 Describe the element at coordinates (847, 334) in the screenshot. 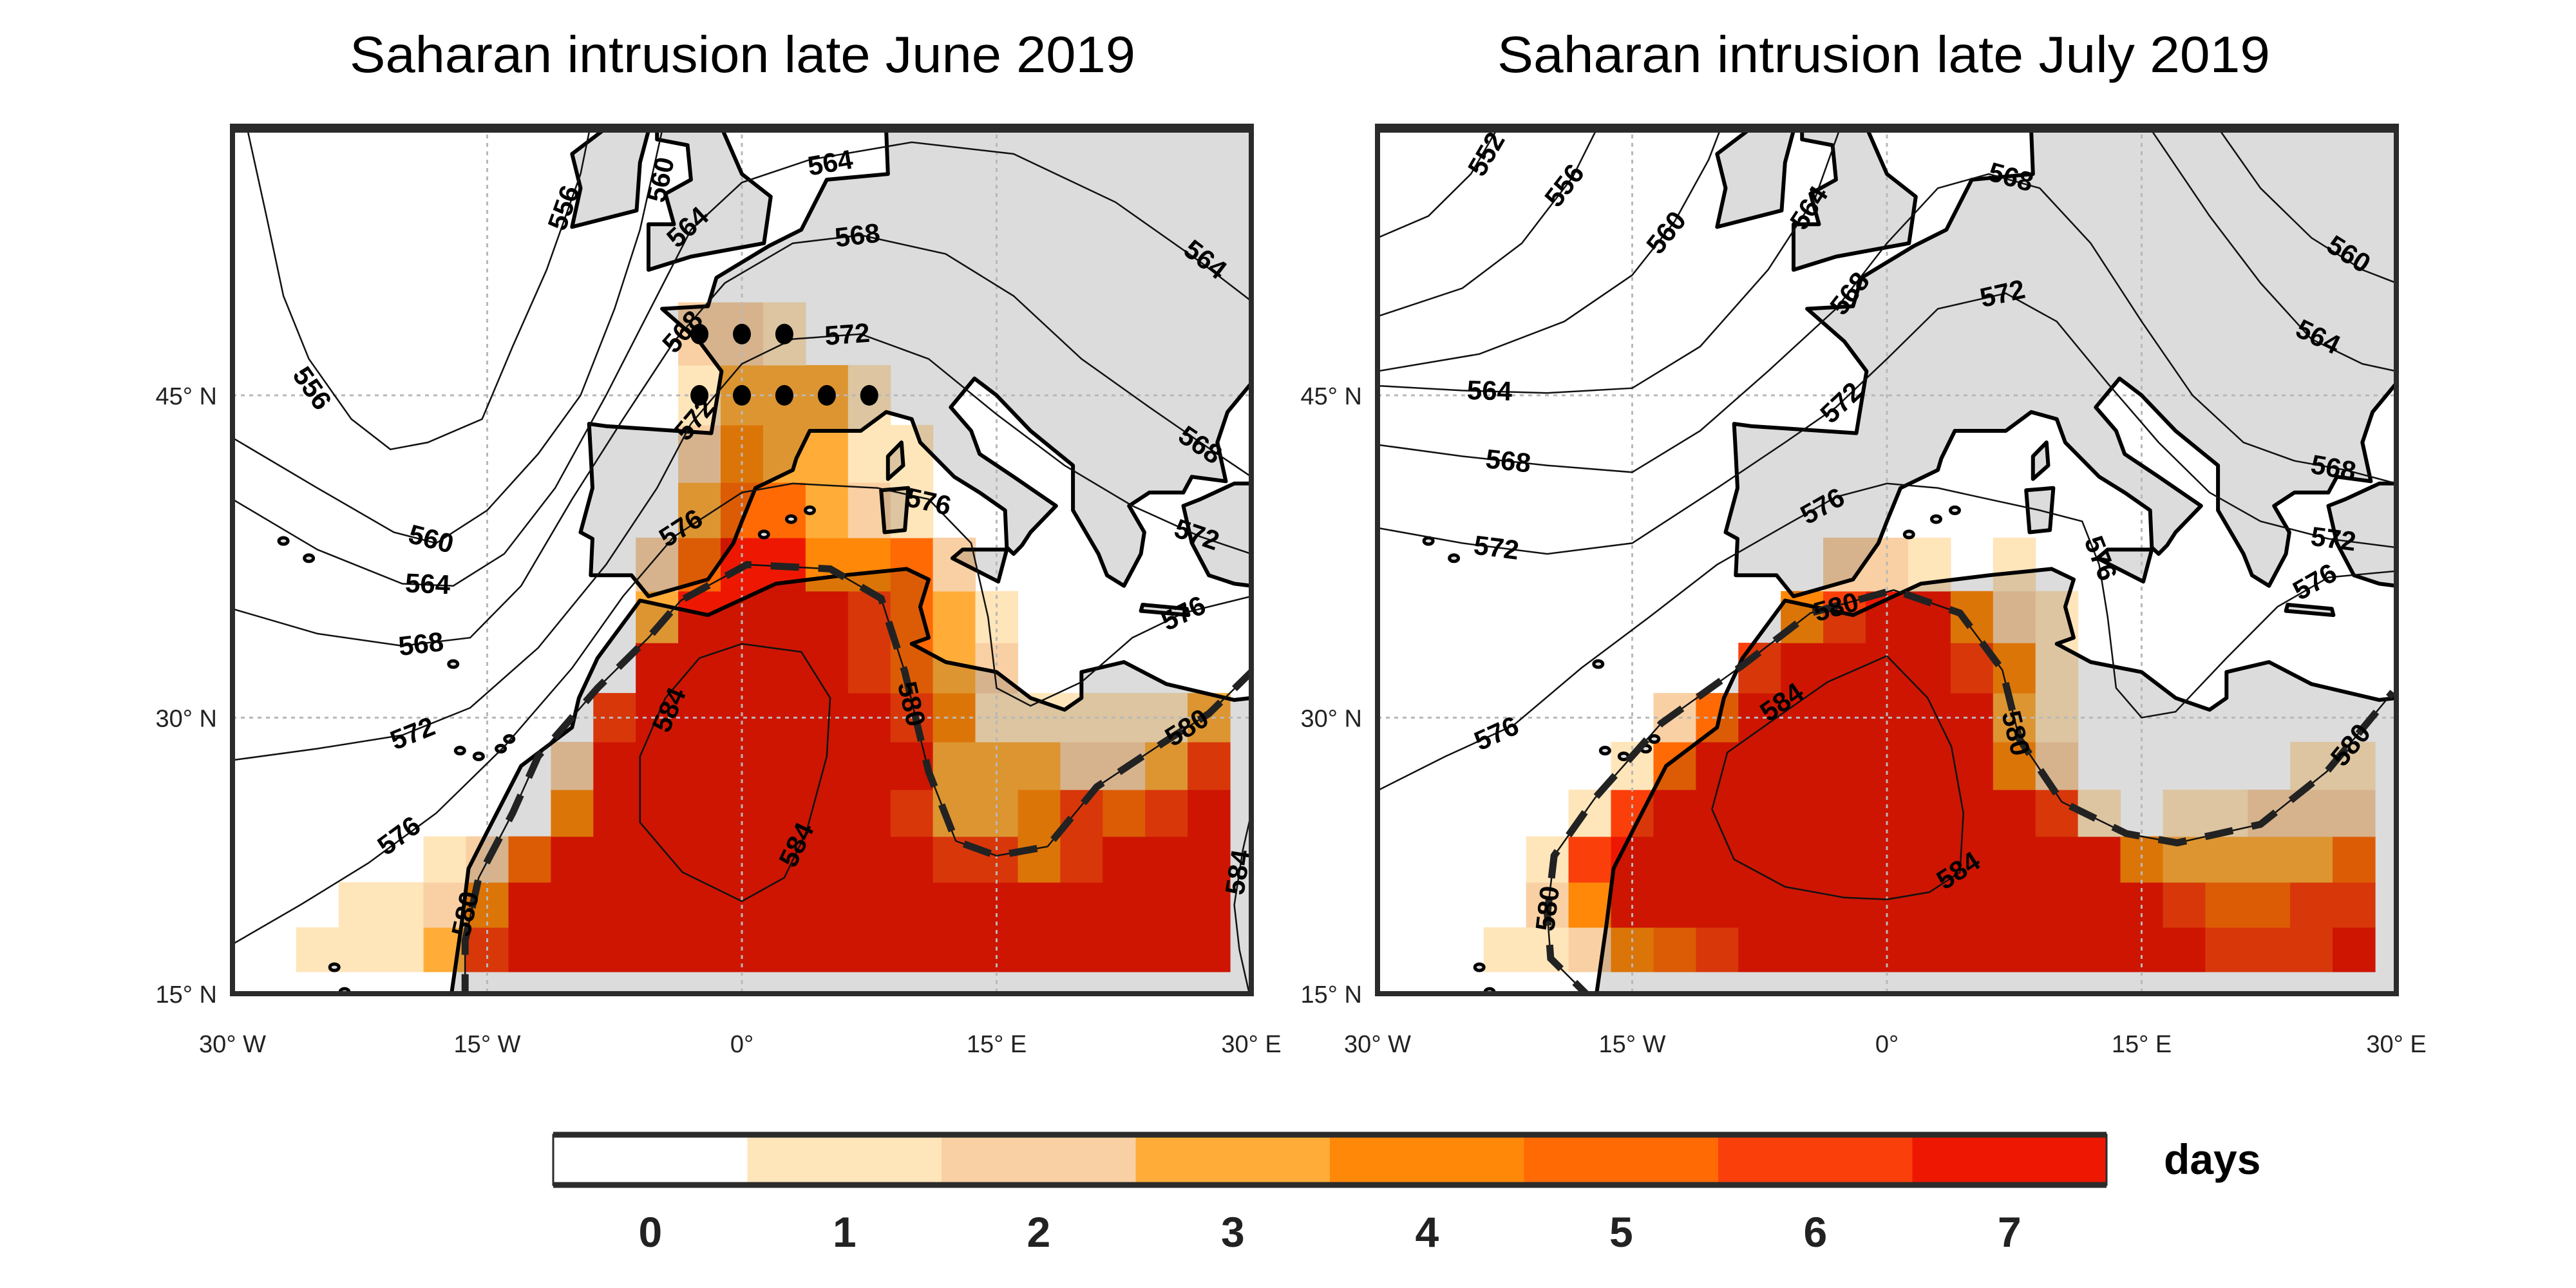

I see `contour-label: 572` at that location.